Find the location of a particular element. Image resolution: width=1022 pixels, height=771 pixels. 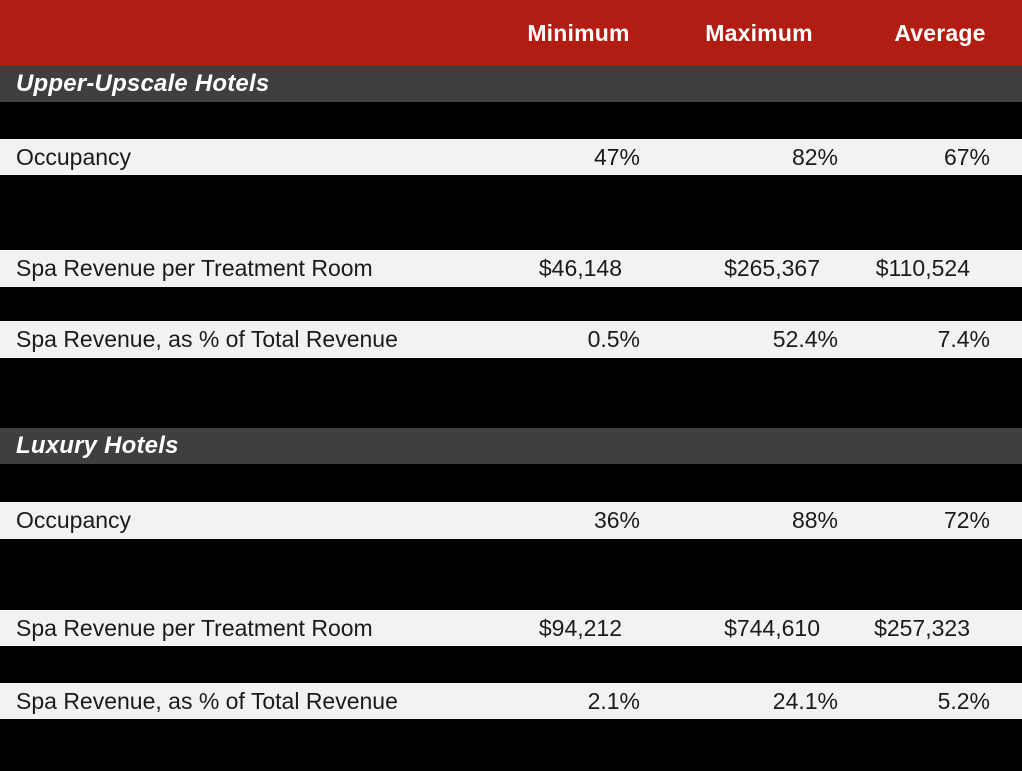

section-header-upper-upscale: Upper-Upscale Hotels is located at coordinates (511, 84).